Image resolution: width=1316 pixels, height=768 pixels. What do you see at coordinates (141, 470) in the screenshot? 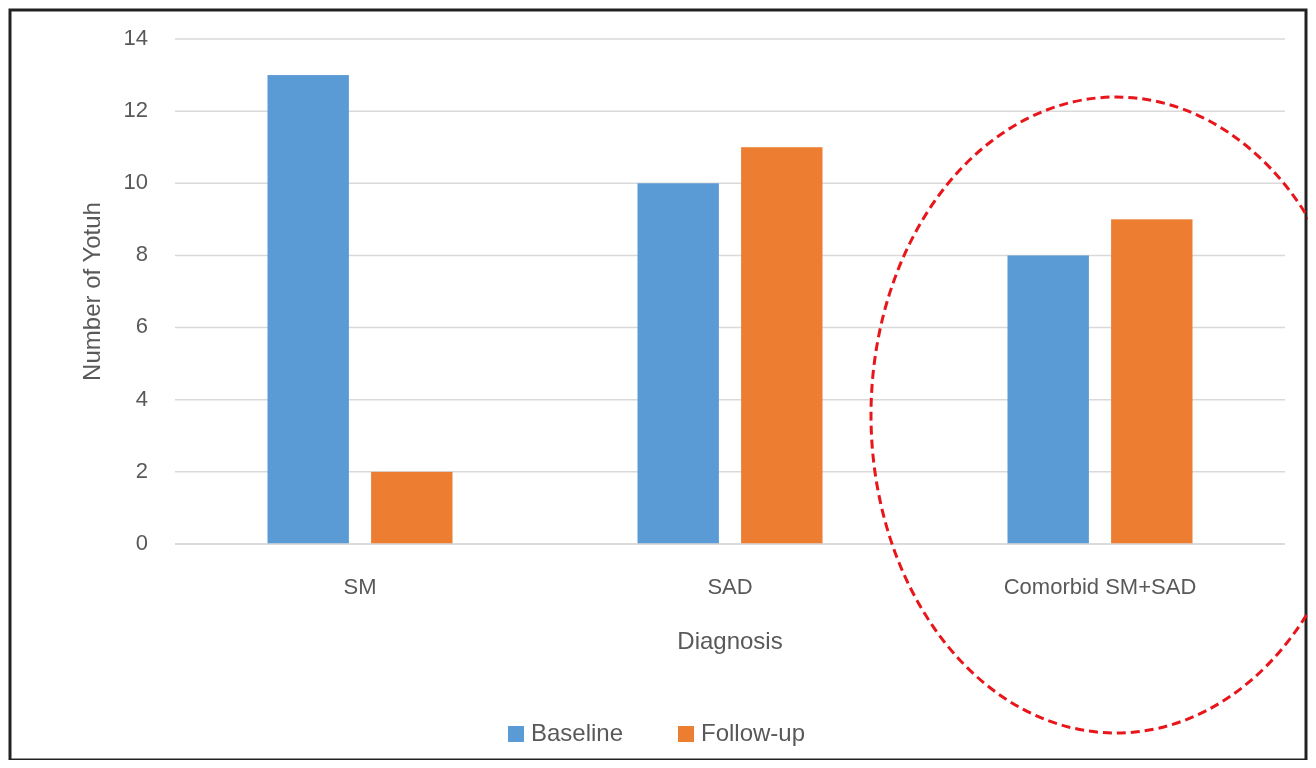
I see `y-tick-label: 2` at bounding box center [141, 470].